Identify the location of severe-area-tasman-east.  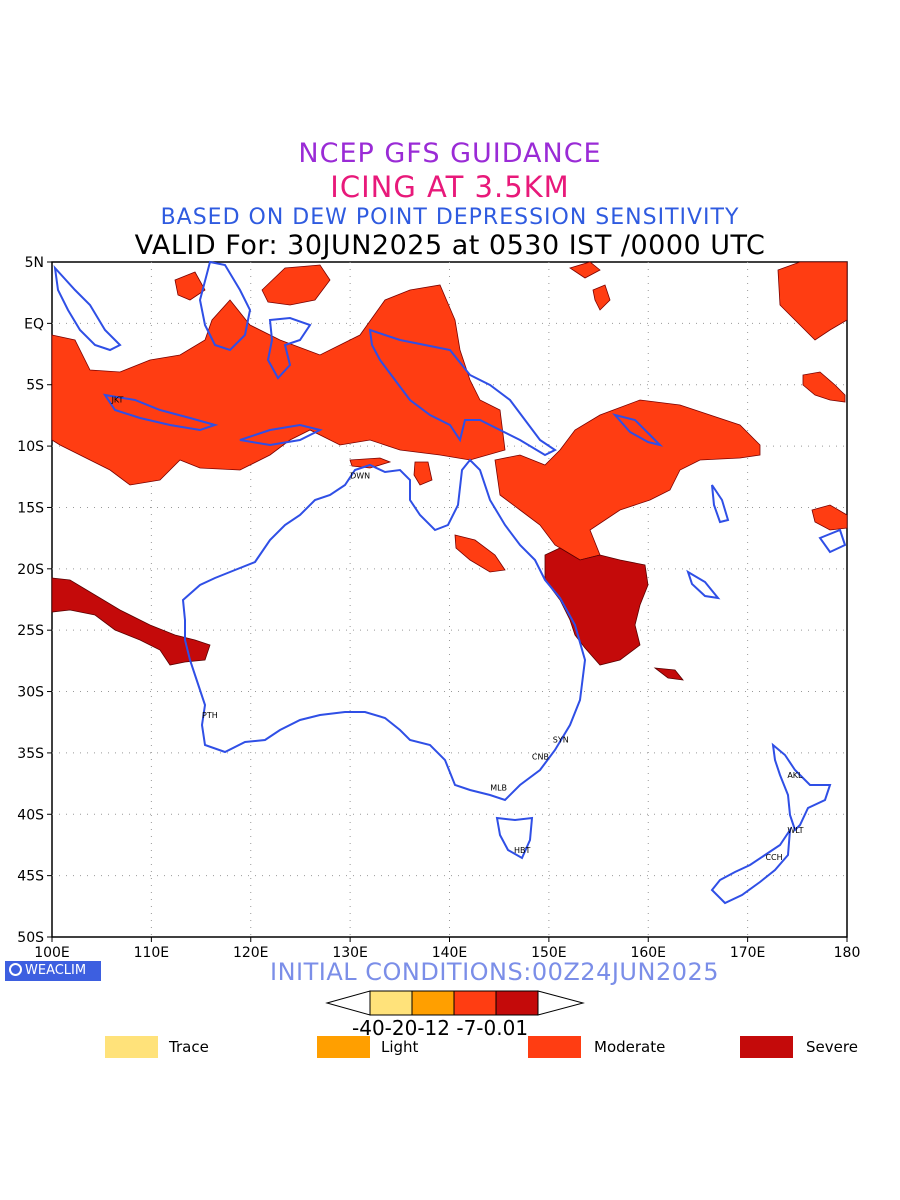
(668, 674).